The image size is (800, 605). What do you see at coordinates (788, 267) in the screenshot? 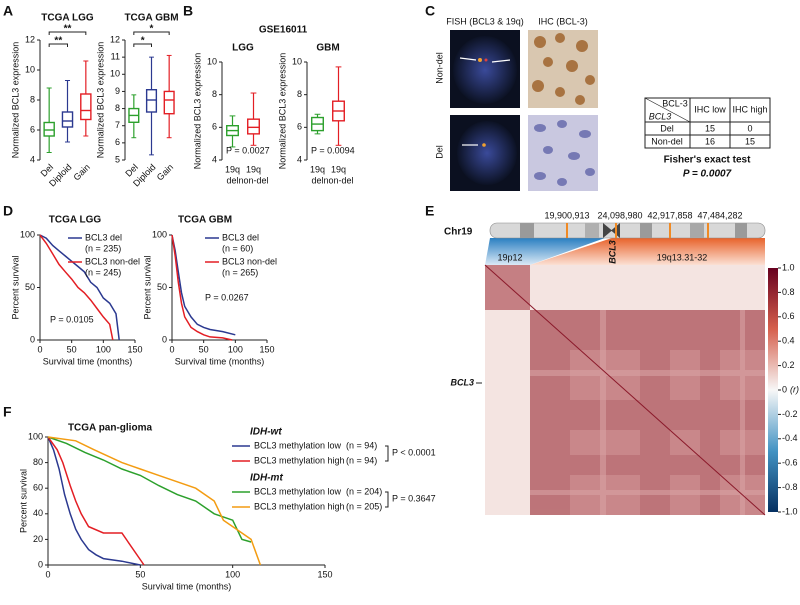
I see `colorbar-tick-label: 1.0` at bounding box center [788, 267].